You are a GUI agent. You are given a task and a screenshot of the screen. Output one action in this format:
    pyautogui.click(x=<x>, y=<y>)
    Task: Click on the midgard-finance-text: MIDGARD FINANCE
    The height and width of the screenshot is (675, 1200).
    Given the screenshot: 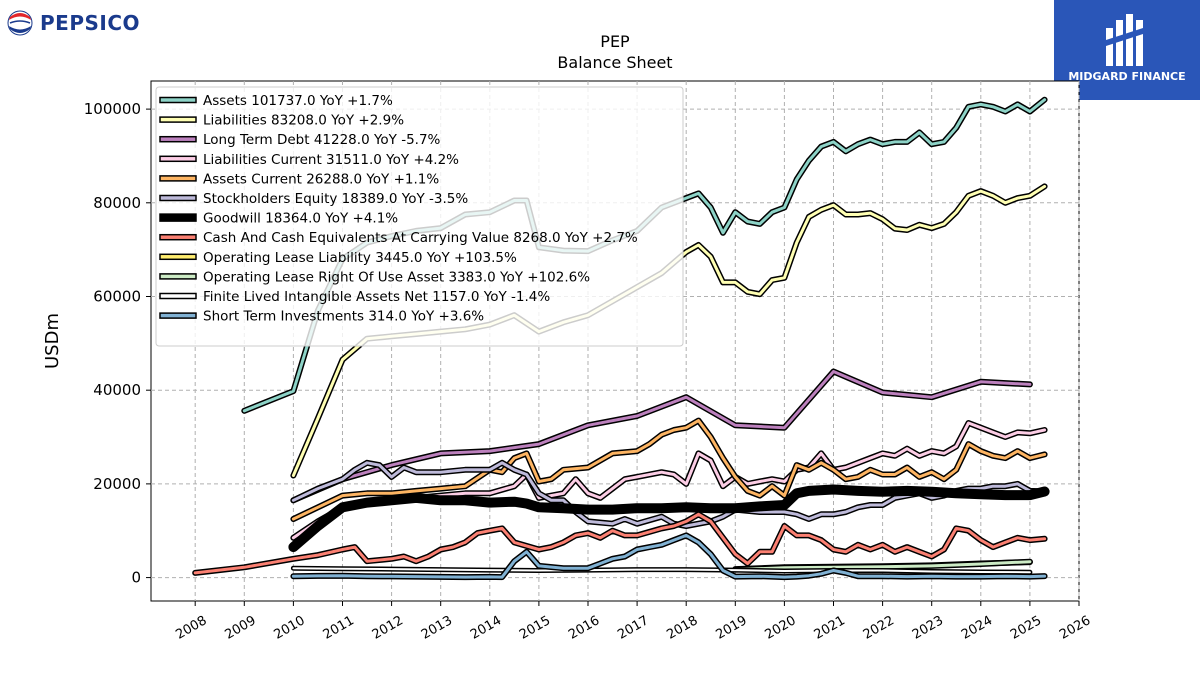 What is the action you would take?
    pyautogui.click(x=1127, y=76)
    